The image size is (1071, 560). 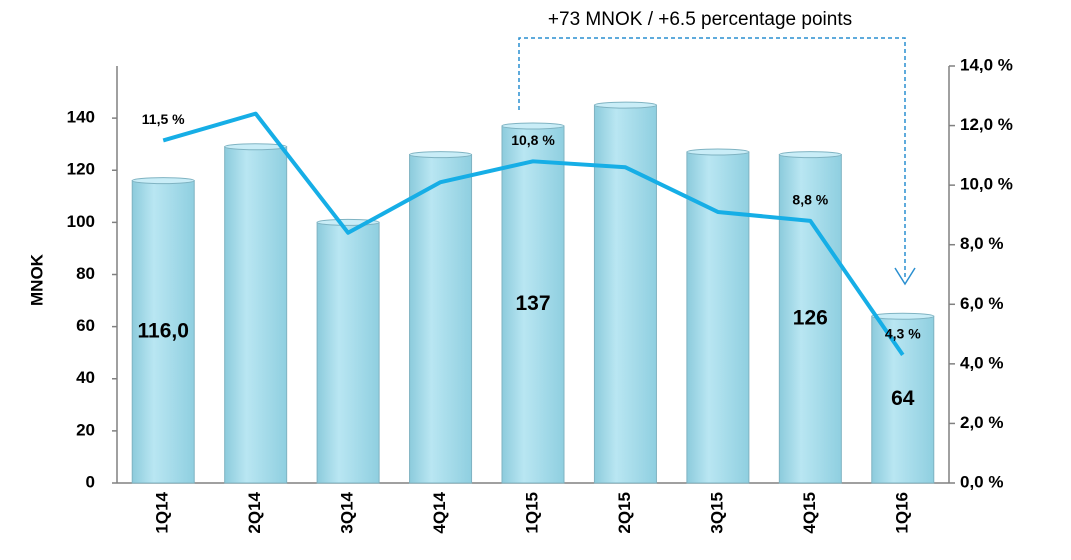 I want to click on y2-tick-label: 6,0 %, so click(x=981, y=303).